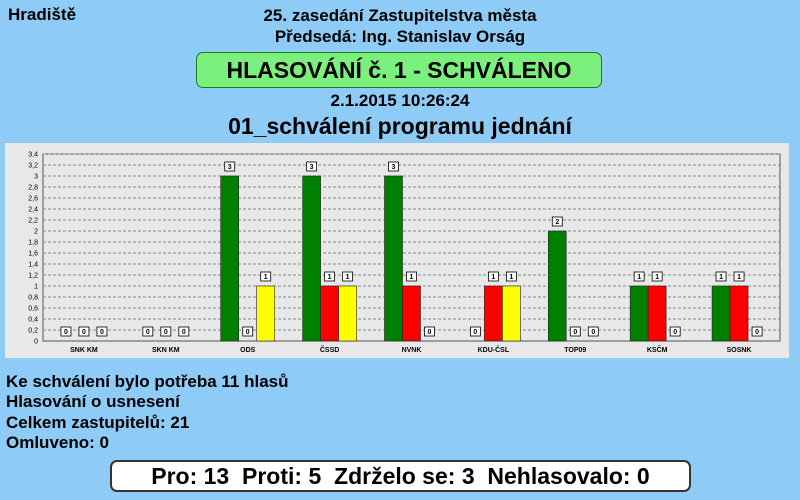 This screenshot has width=800, height=500. What do you see at coordinates (400, 126) in the screenshot?
I see `motion-title: 01_schválení programu jednání` at bounding box center [400, 126].